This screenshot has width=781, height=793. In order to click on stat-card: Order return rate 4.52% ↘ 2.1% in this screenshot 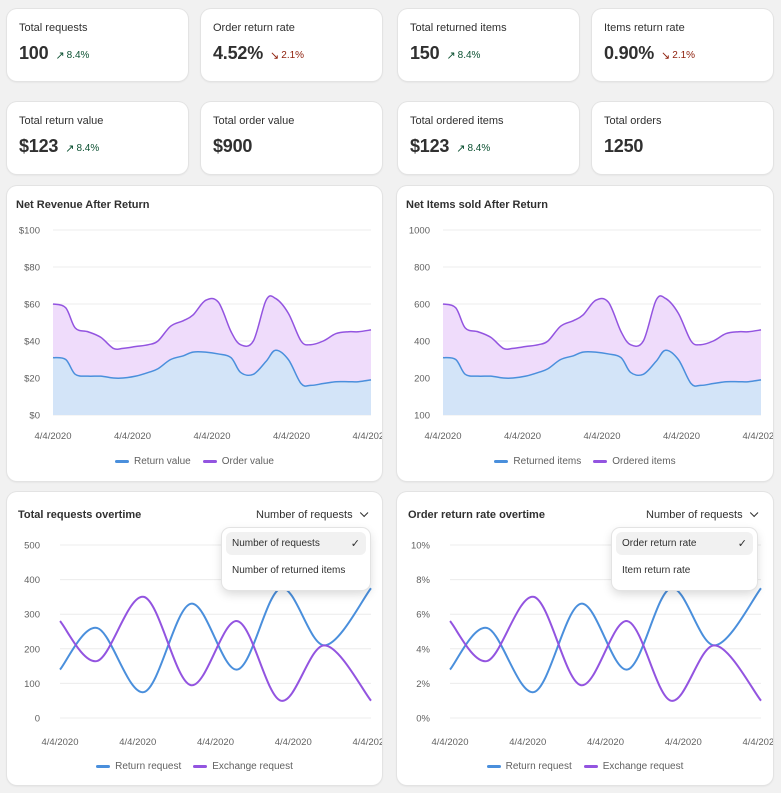, I will do `click(291, 45)`.